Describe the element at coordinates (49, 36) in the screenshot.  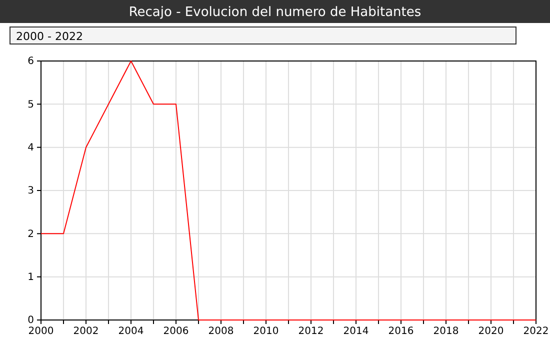
I see `text: 2000 - 2022` at that location.